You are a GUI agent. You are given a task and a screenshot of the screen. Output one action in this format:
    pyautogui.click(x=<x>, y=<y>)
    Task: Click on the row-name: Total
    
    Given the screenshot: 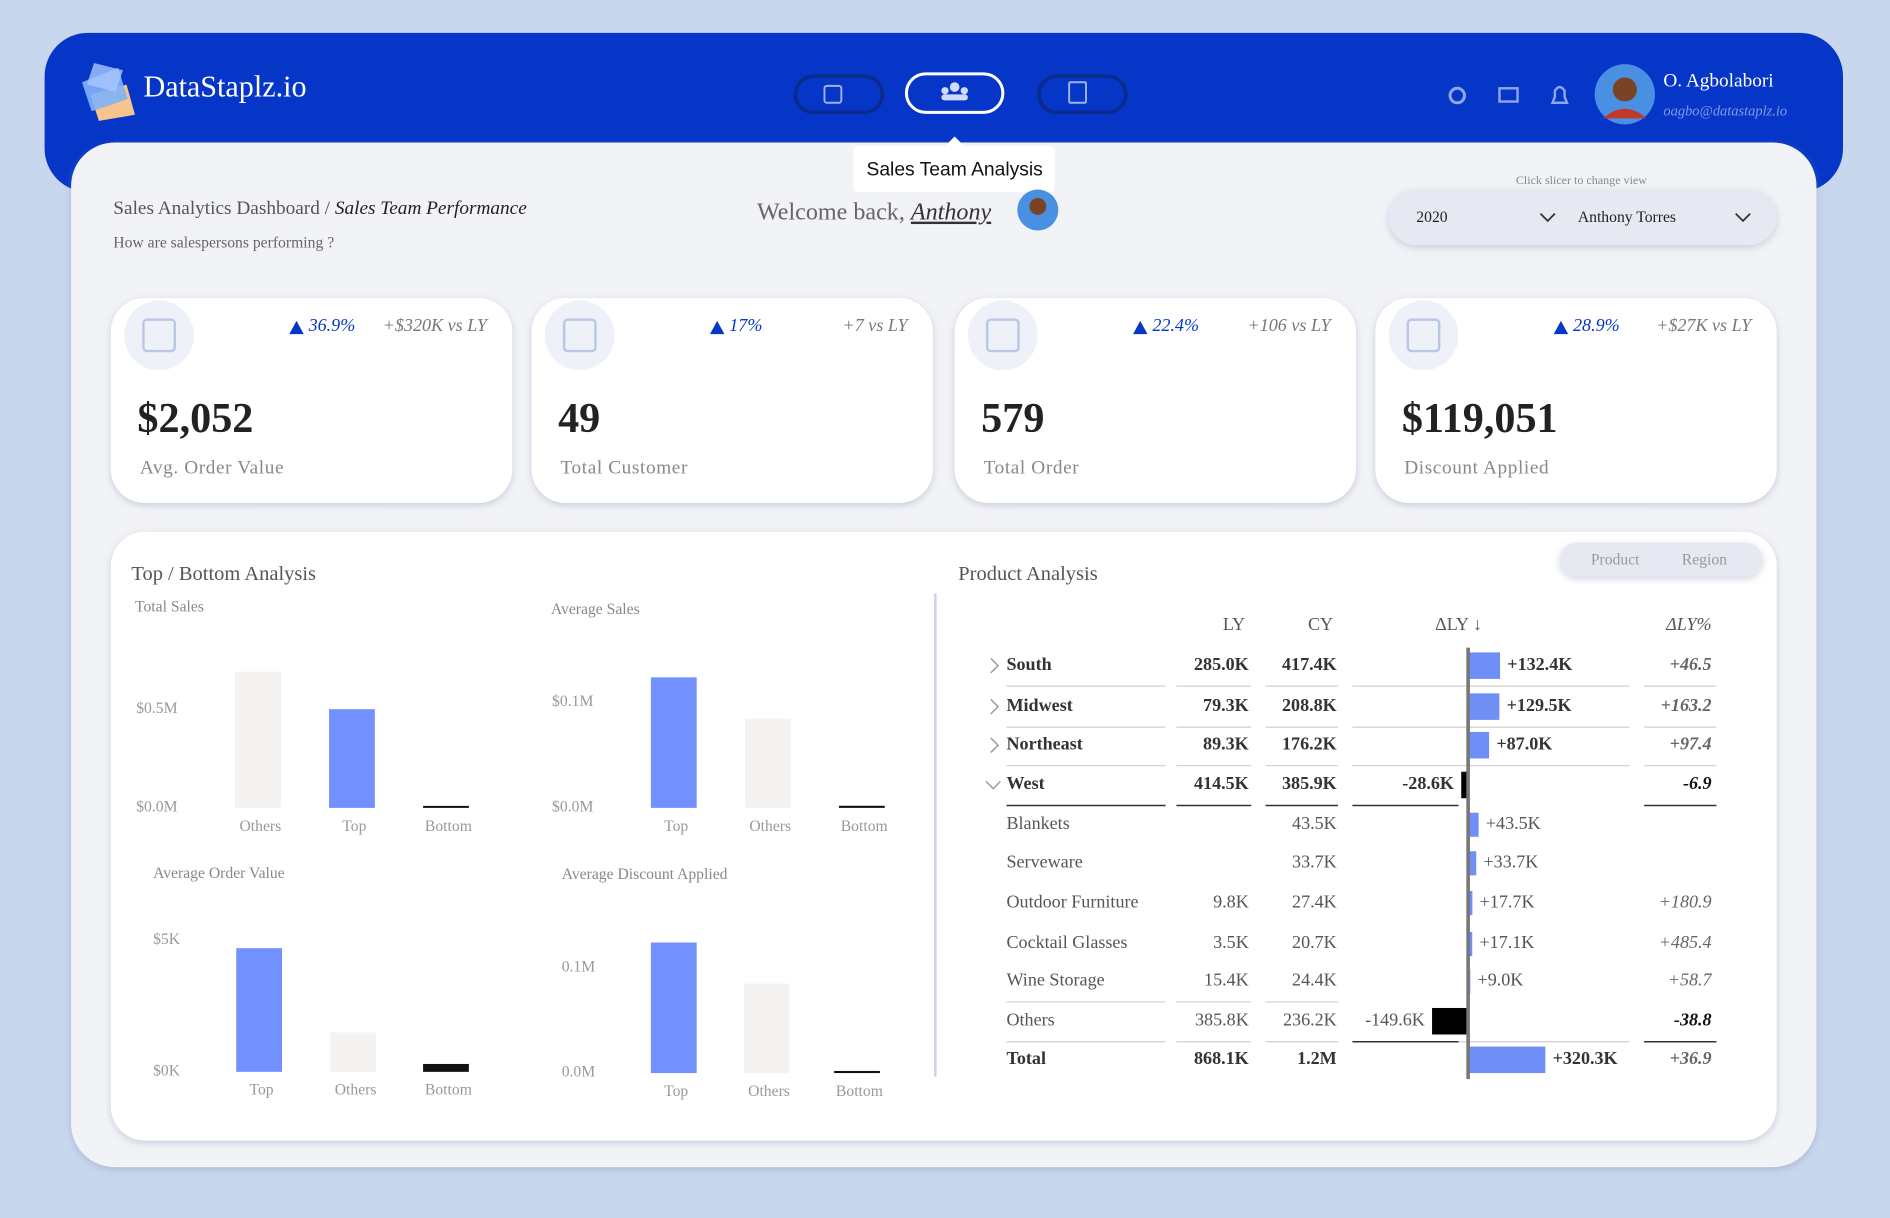 What is the action you would take?
    pyautogui.click(x=1026, y=1058)
    